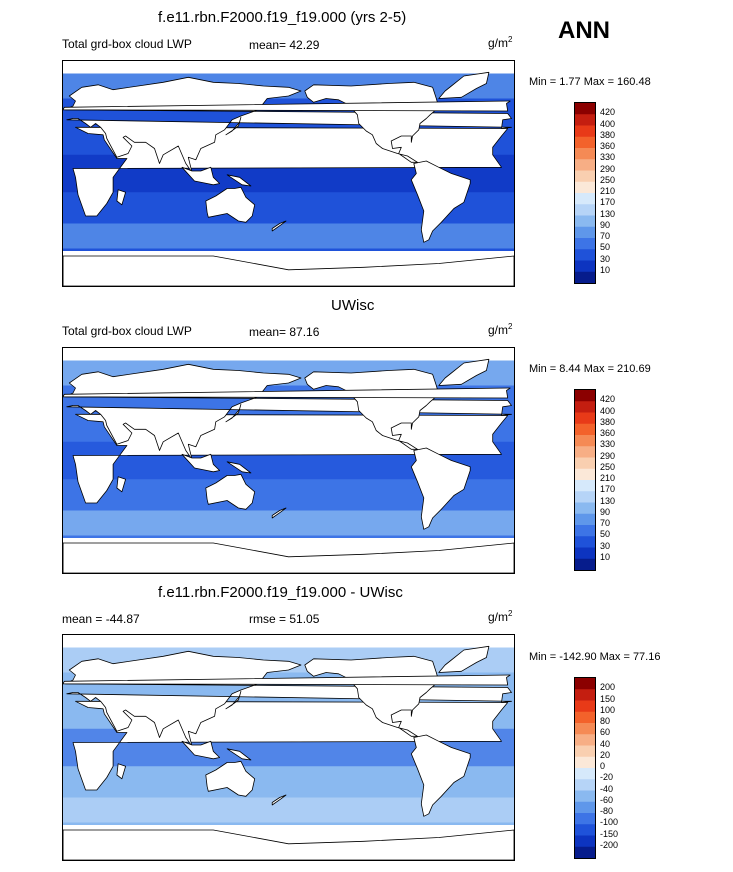 The image size is (733, 872). Describe the element at coordinates (284, 45) in the screenshot. I see `panel-mean-label-model: mean= 42.29` at that location.